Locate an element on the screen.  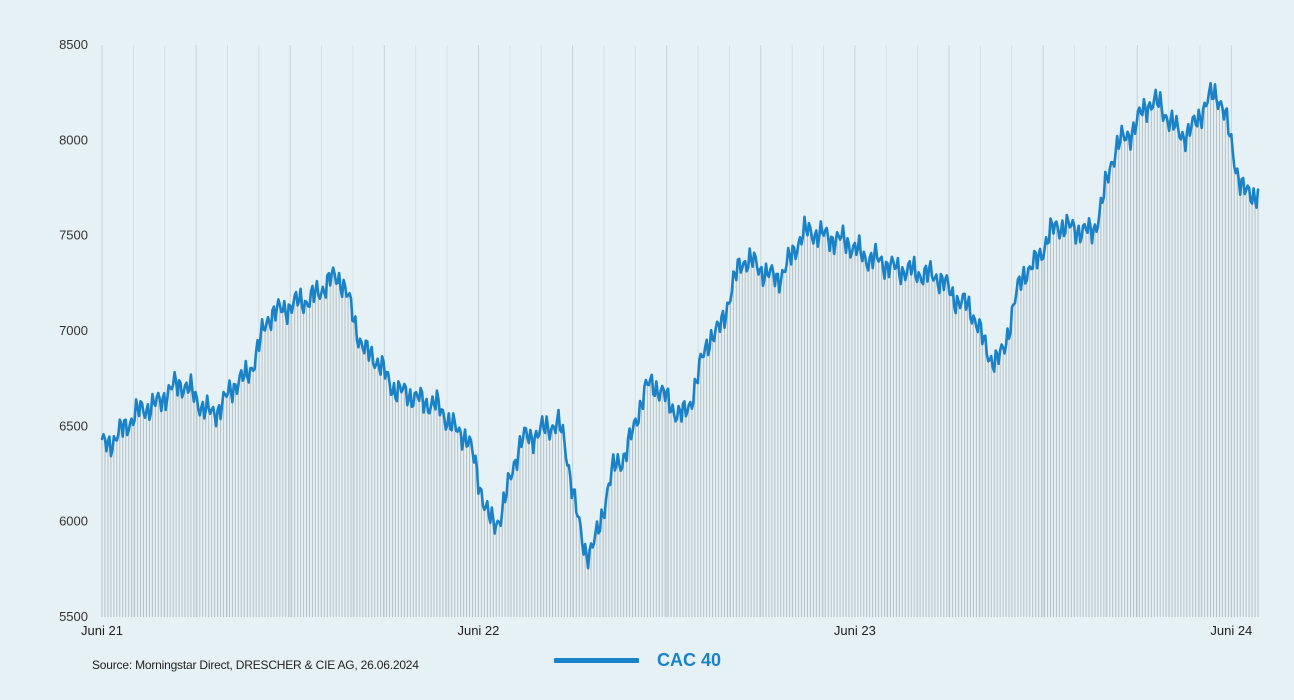
y-tick-label: 8500 is located at coordinates (73, 44).